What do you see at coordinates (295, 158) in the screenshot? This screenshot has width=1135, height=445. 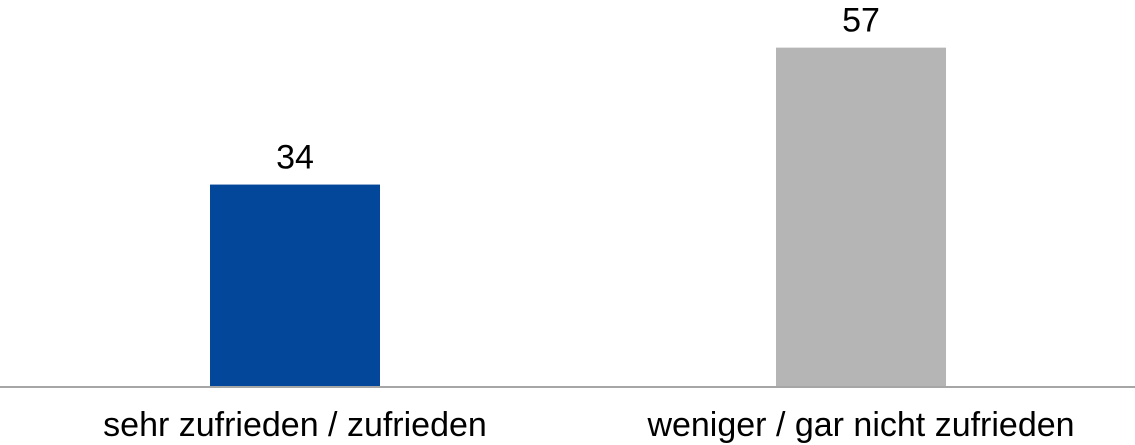 I see `bar-value-label-1: 34` at bounding box center [295, 158].